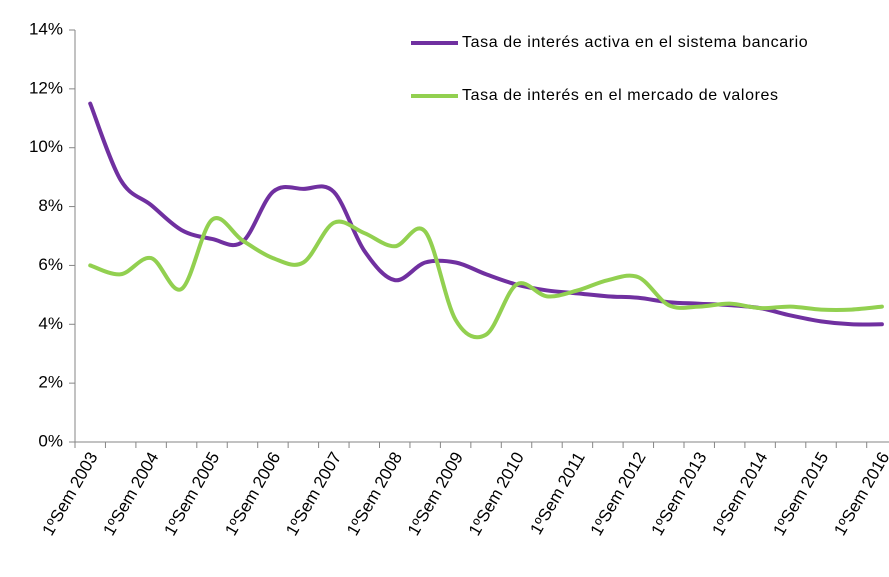  Describe the element at coordinates (46, 146) in the screenshot. I see `y-tick-label: 10%` at that location.